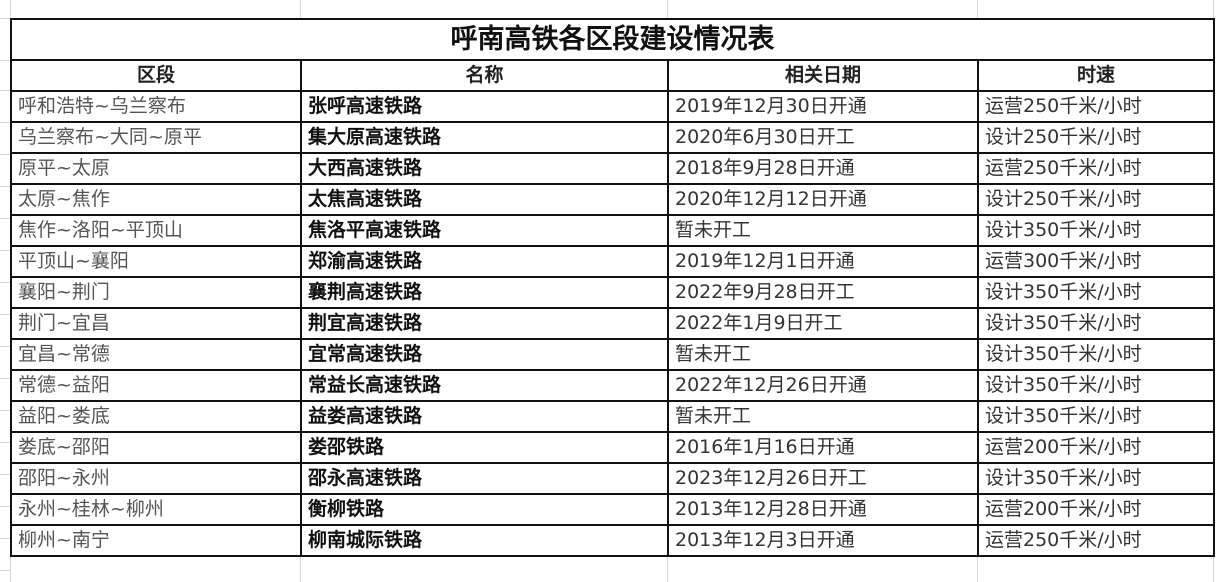  I want to click on table-title: 呼南高铁各区段建设情况表, so click(612, 39).